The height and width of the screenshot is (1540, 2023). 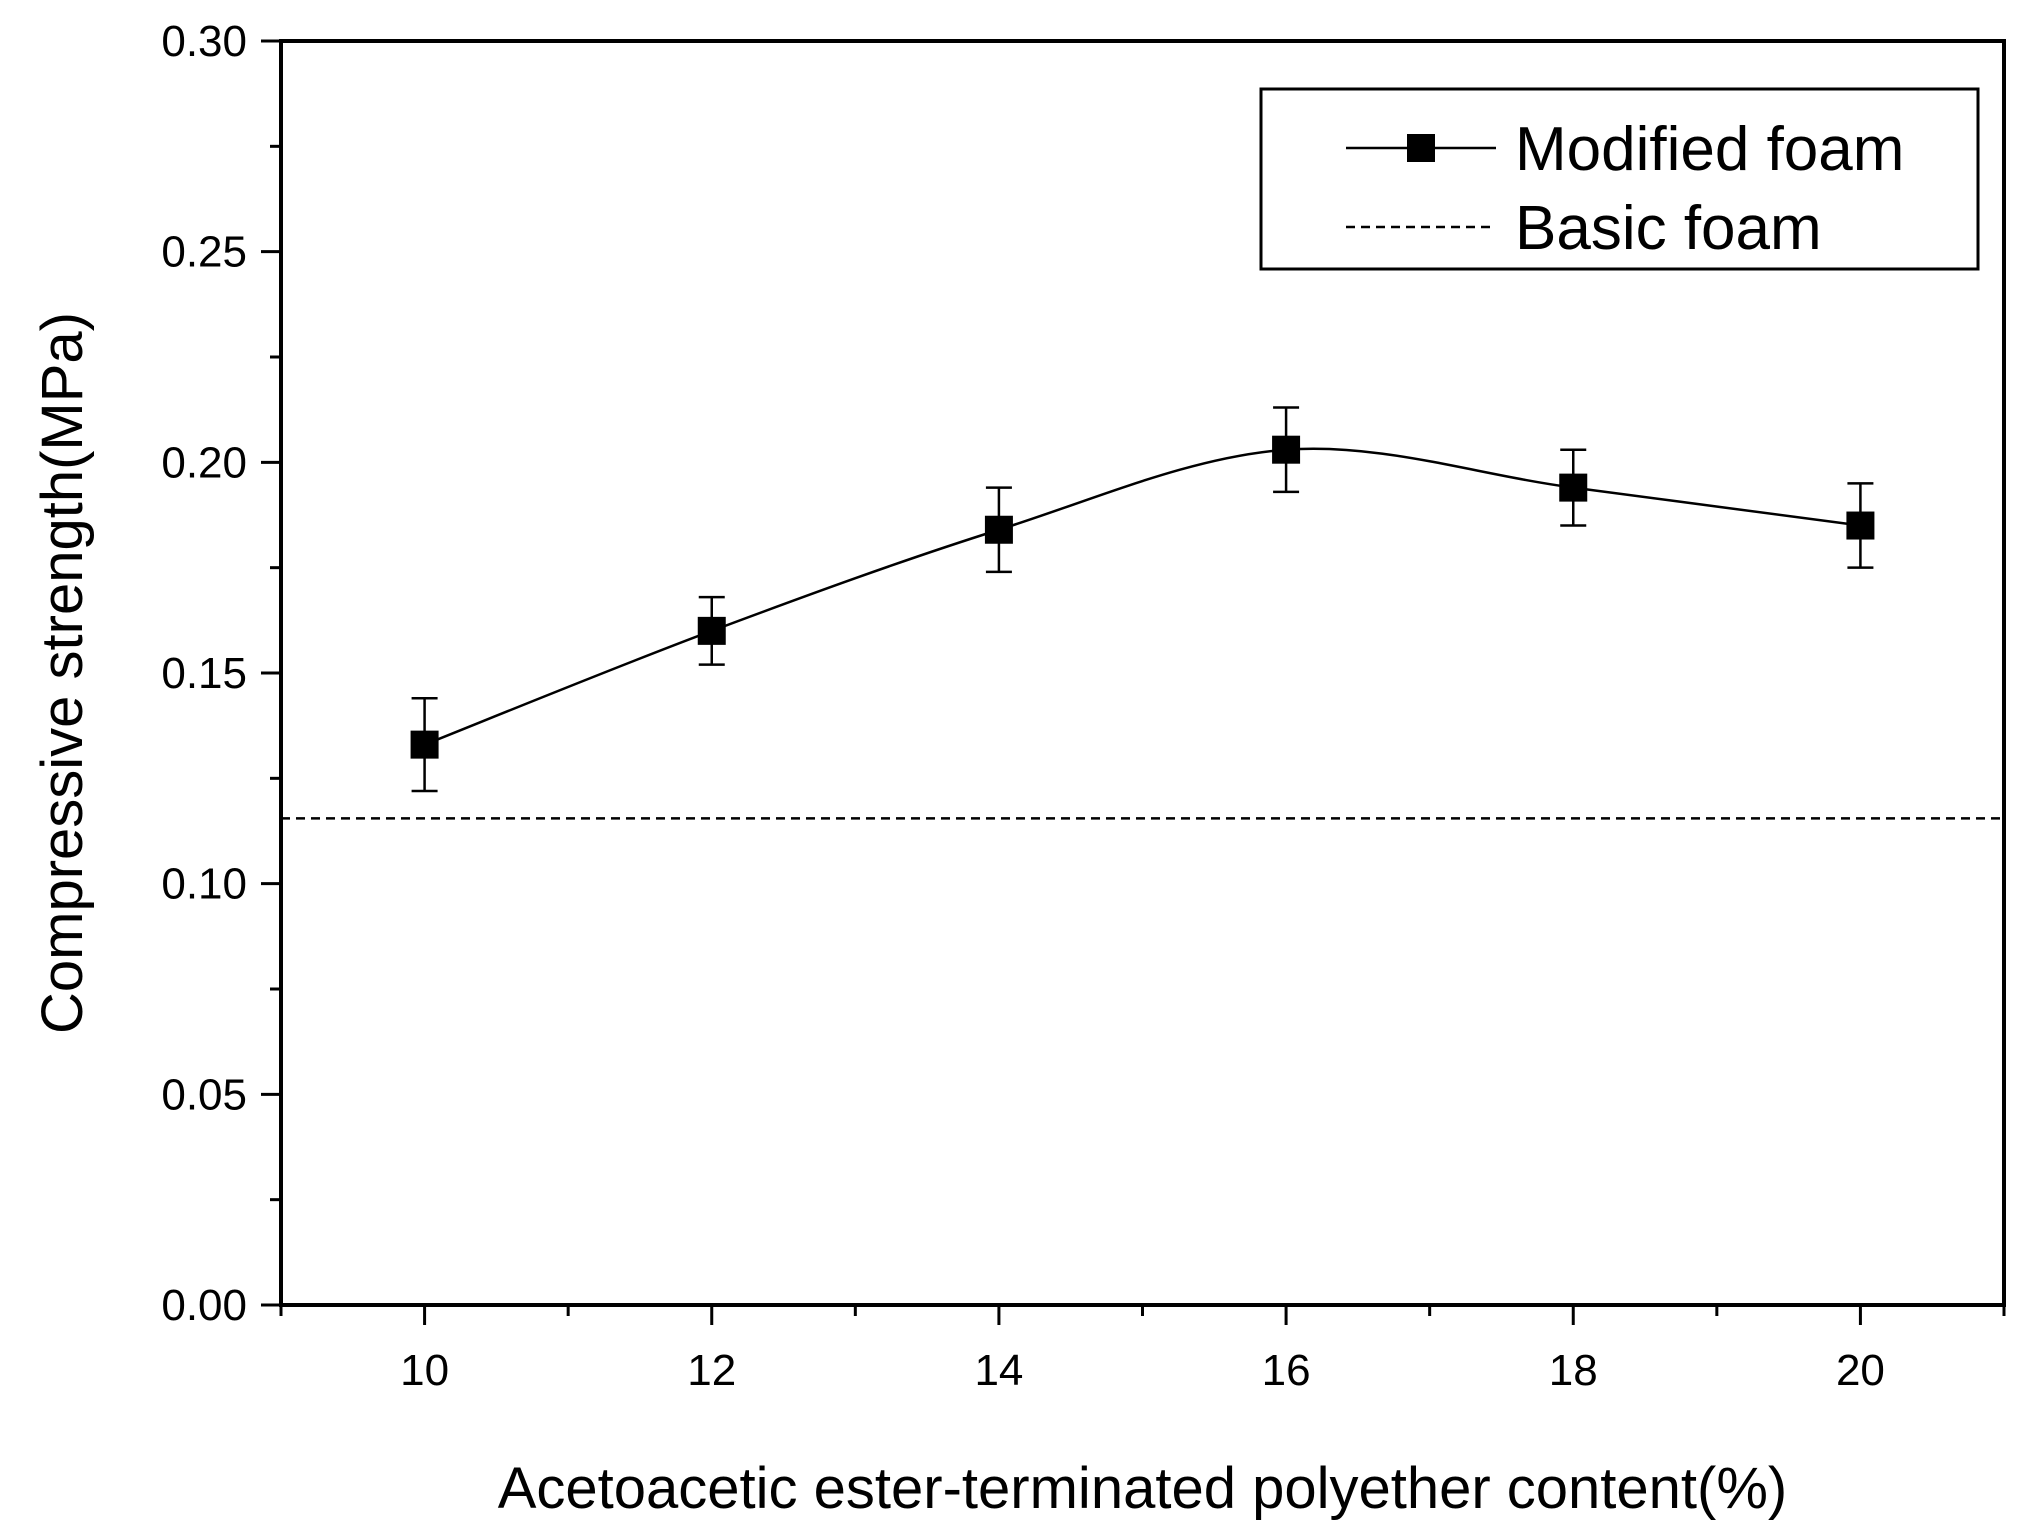 What do you see at coordinates (1421, 148) in the screenshot?
I see `legend-modified-foam-marker` at bounding box center [1421, 148].